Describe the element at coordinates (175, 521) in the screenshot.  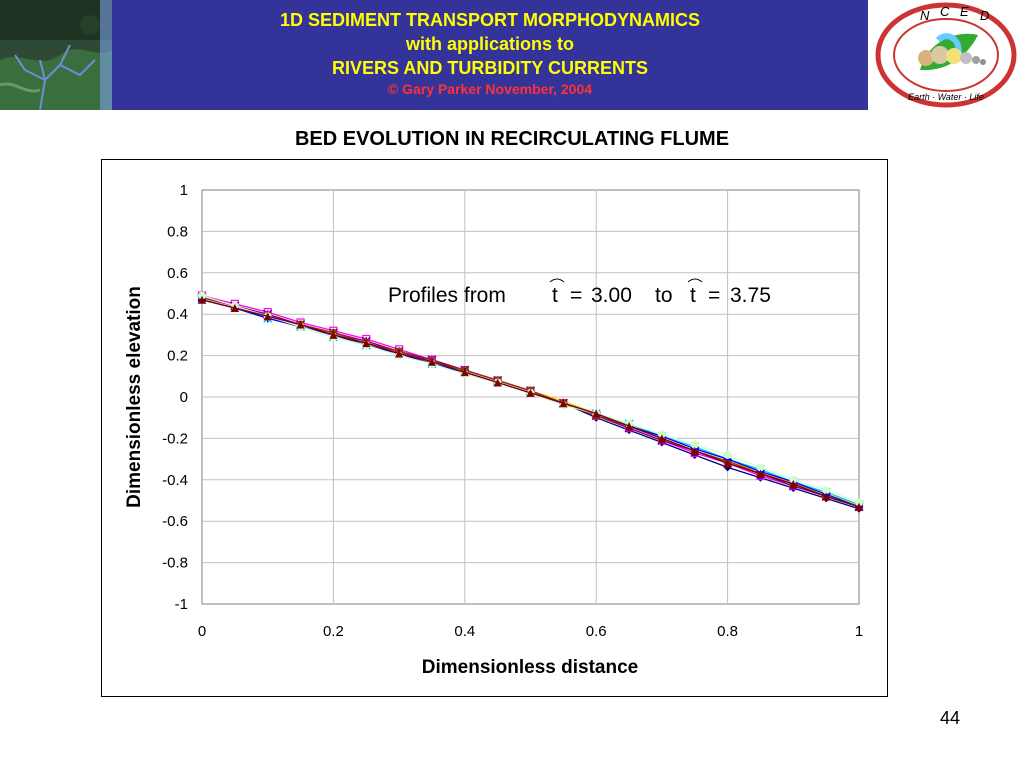
I see `y-tick-label: -0.6` at that location.